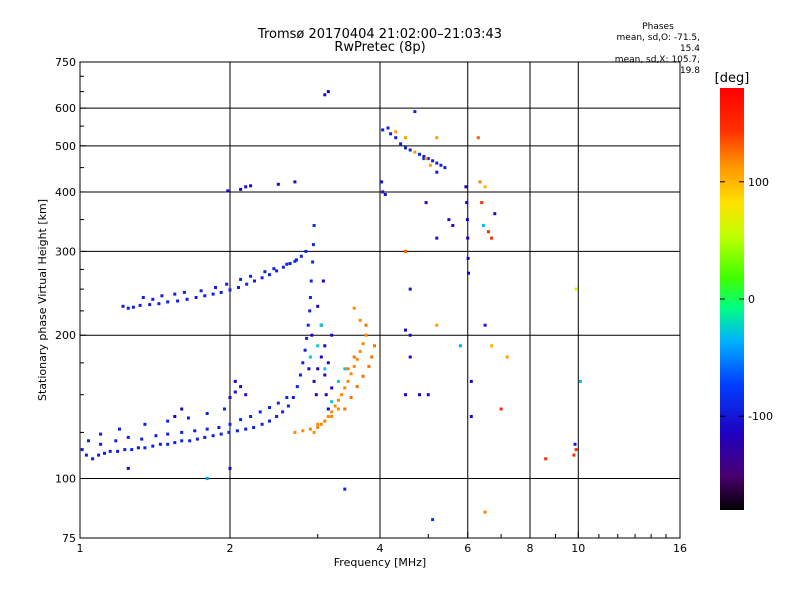 The height and width of the screenshot is (600, 800). What do you see at coordinates (657, 65) in the screenshot?
I see `phases-line-x: mean, sd,X: 105.7, 19.8` at bounding box center [657, 65].